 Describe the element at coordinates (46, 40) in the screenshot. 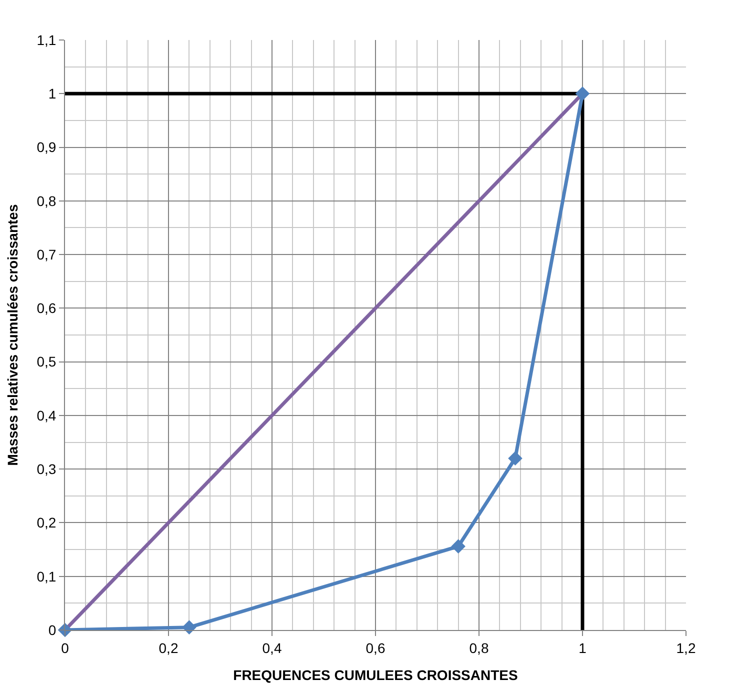

I see `y-tick-label: 1,1` at that location.